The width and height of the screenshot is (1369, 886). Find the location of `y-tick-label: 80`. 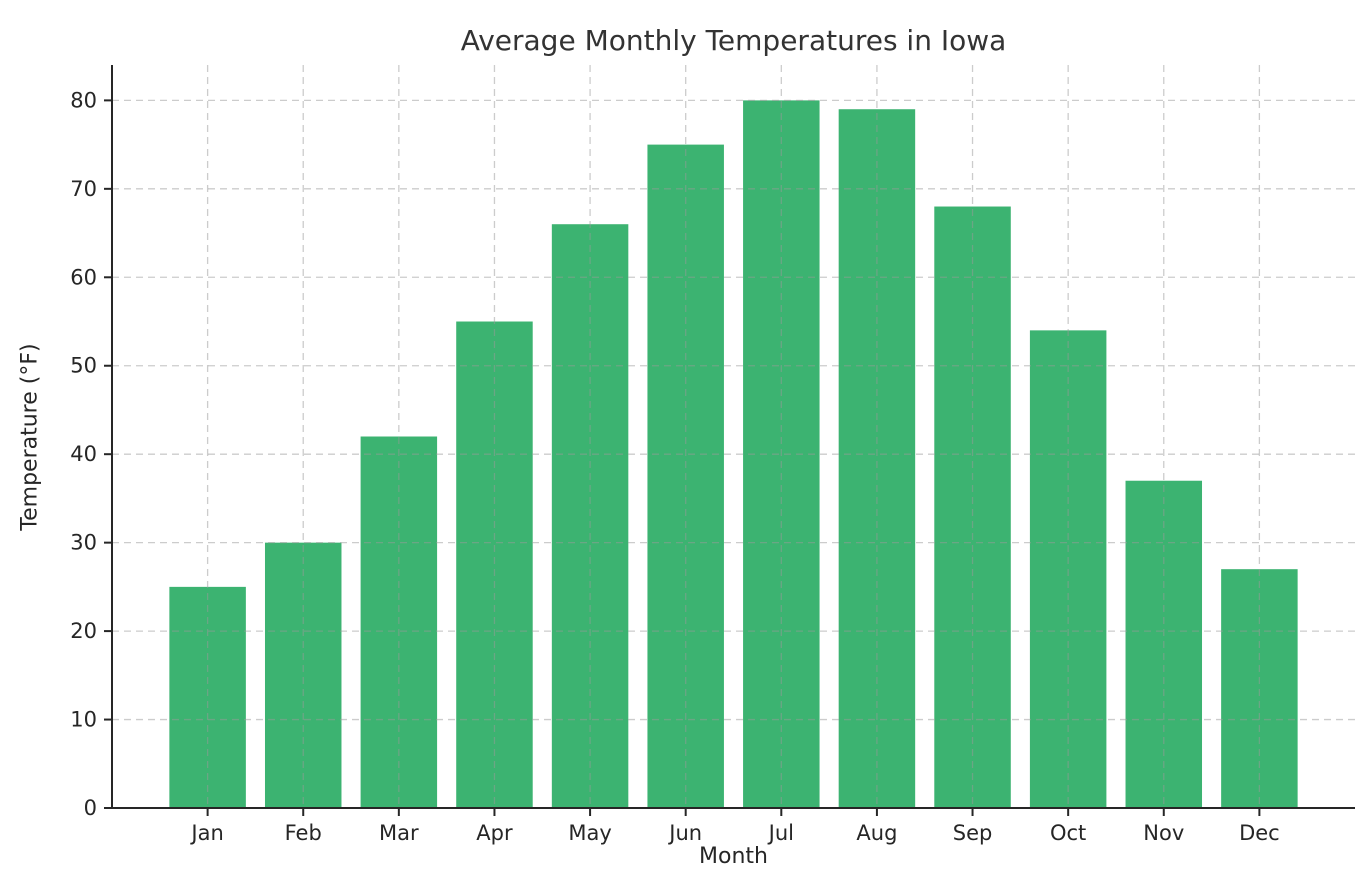

y-tick-label: 80 is located at coordinates (83, 100).